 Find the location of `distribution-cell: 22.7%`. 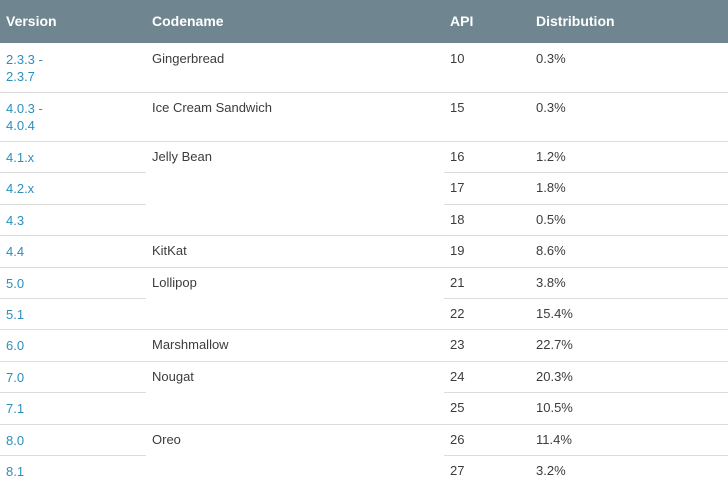

distribution-cell: 22.7% is located at coordinates (554, 345).